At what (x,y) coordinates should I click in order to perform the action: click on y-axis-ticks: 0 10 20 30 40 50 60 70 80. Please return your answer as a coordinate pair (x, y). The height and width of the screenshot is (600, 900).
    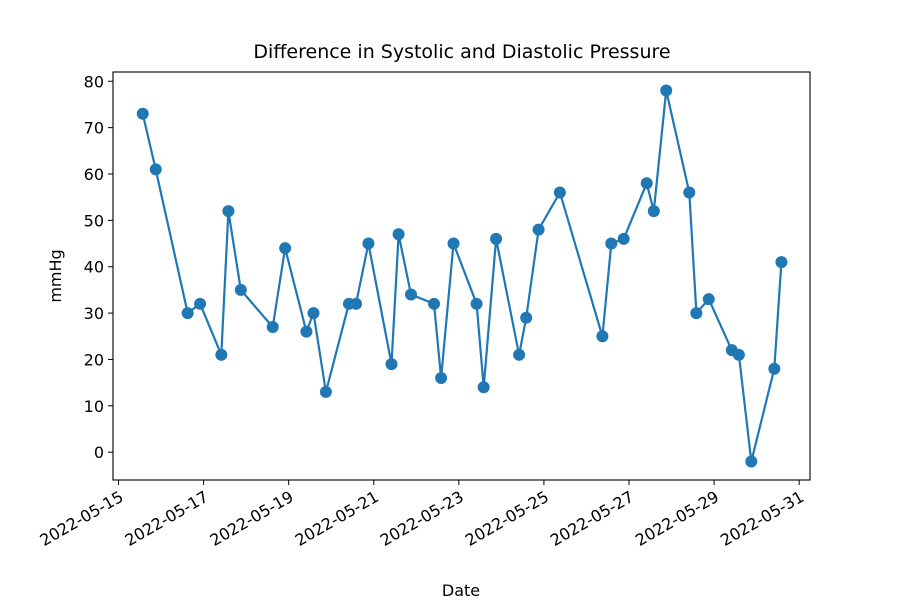
    Looking at the image, I should click on (98, 267).